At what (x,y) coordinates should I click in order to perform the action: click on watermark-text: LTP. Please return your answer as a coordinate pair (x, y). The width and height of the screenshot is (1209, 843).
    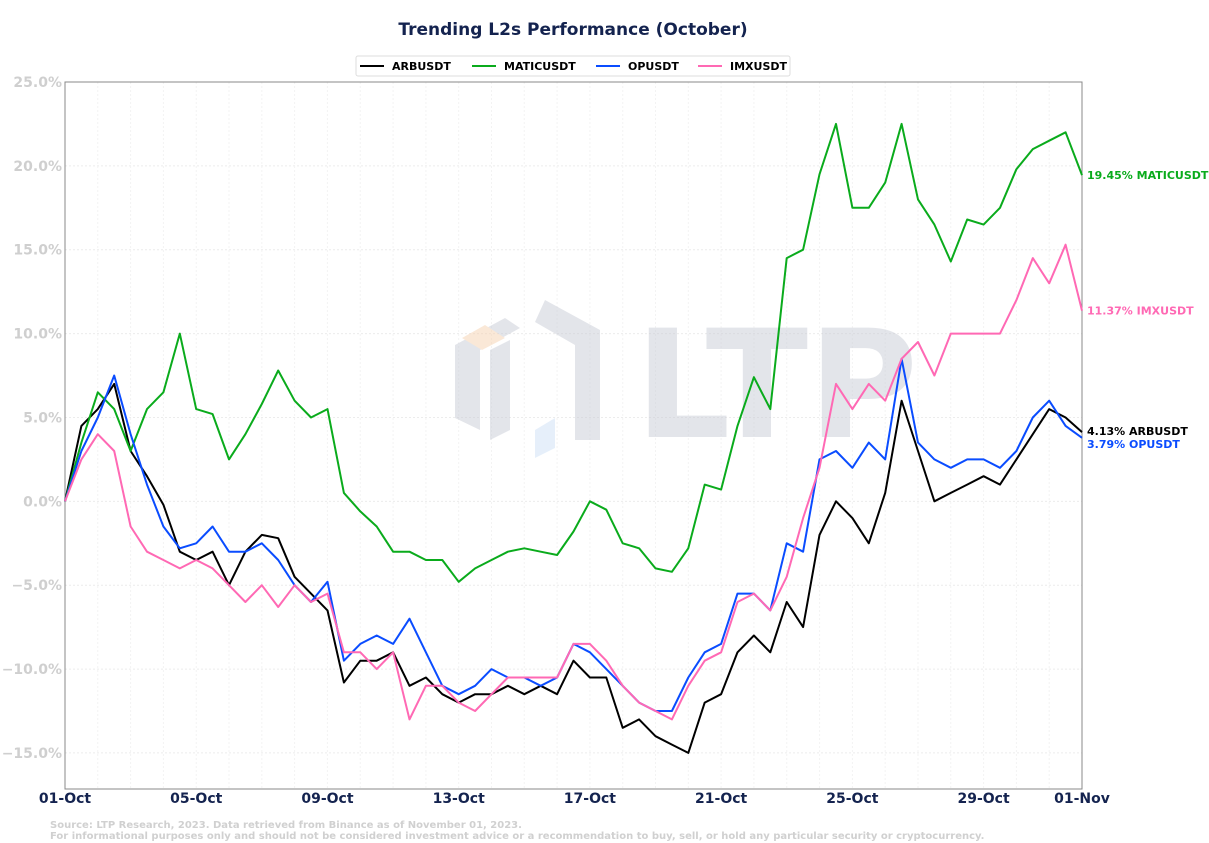
    Looking at the image, I should click on (776, 386).